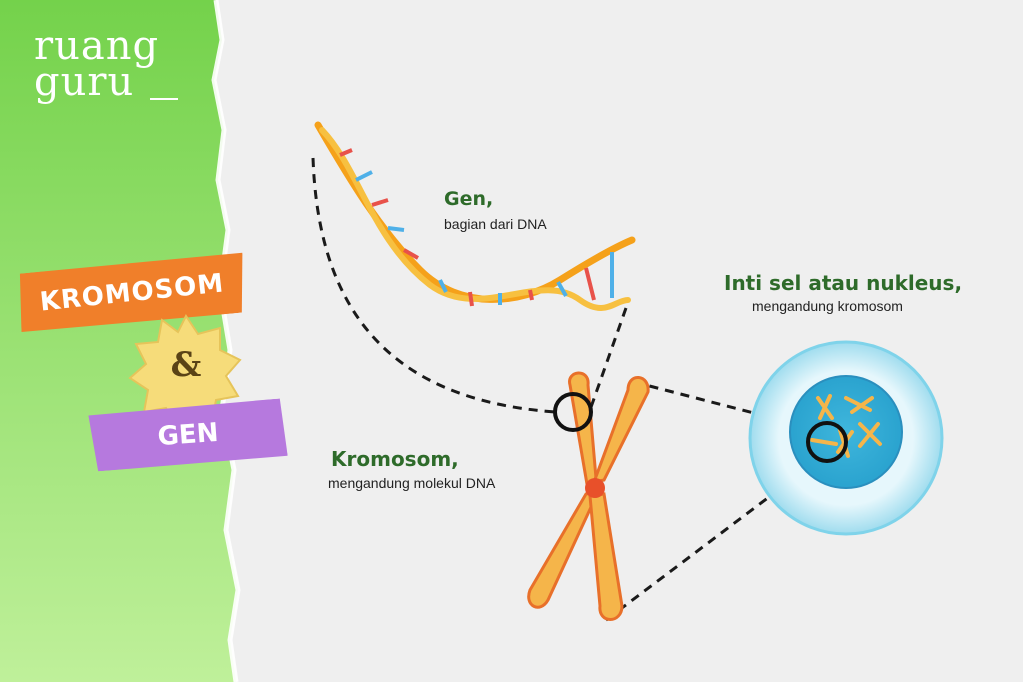  What do you see at coordinates (412, 483) in the screenshot?
I see `chromosome-subtitle: mengandung molekul DNA` at bounding box center [412, 483].